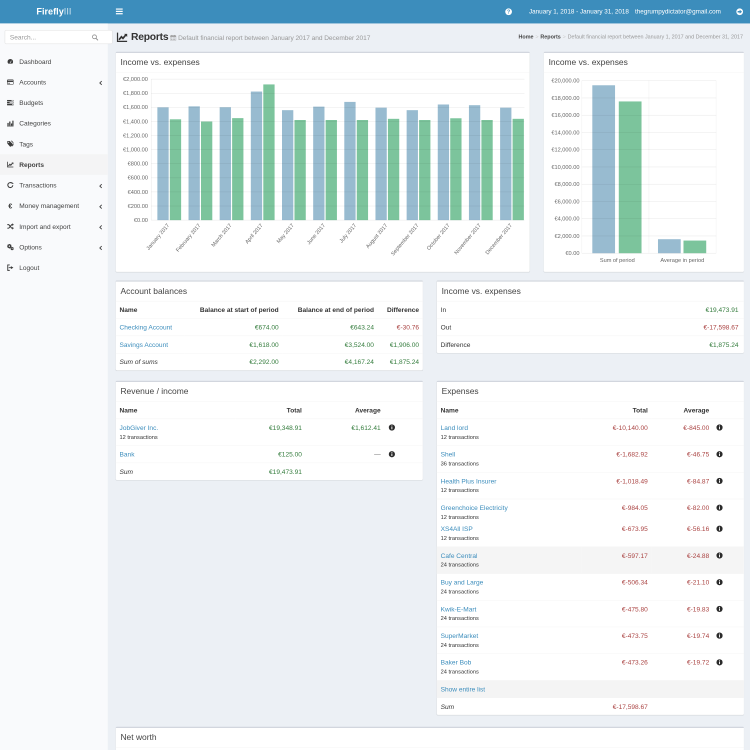 This screenshot has height=750, width=750. I want to click on svg-text: €600.00, so click(138, 179).